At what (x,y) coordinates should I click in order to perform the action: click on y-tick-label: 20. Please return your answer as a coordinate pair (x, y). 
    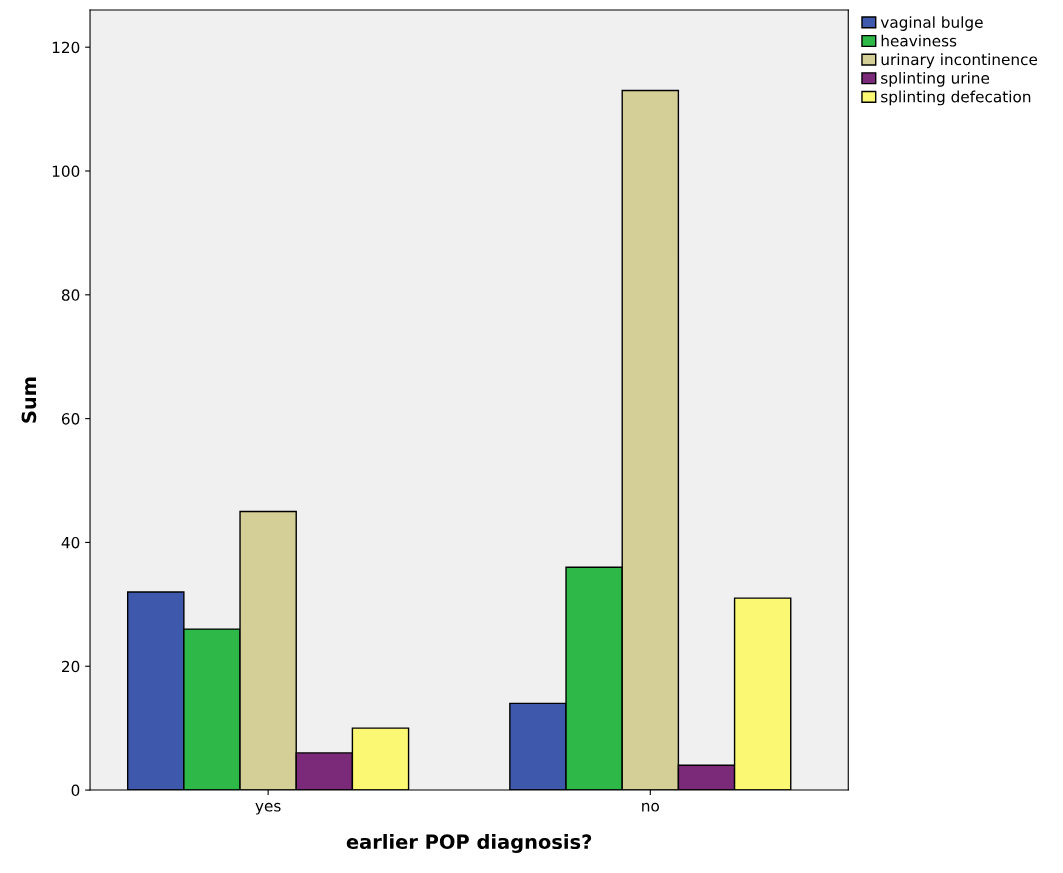
    Looking at the image, I should click on (70, 666).